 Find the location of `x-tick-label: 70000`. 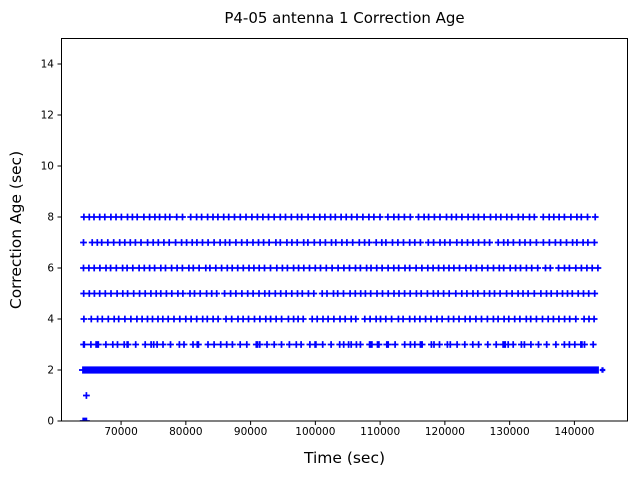

x-tick-label: 70000 is located at coordinates (120, 432).